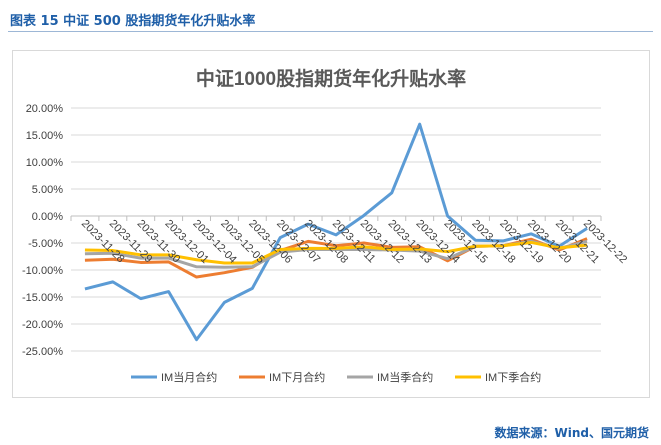 This screenshot has height=445, width=661. Describe the element at coordinates (45, 109) in the screenshot. I see `y-tick-label: 20.00%` at that location.